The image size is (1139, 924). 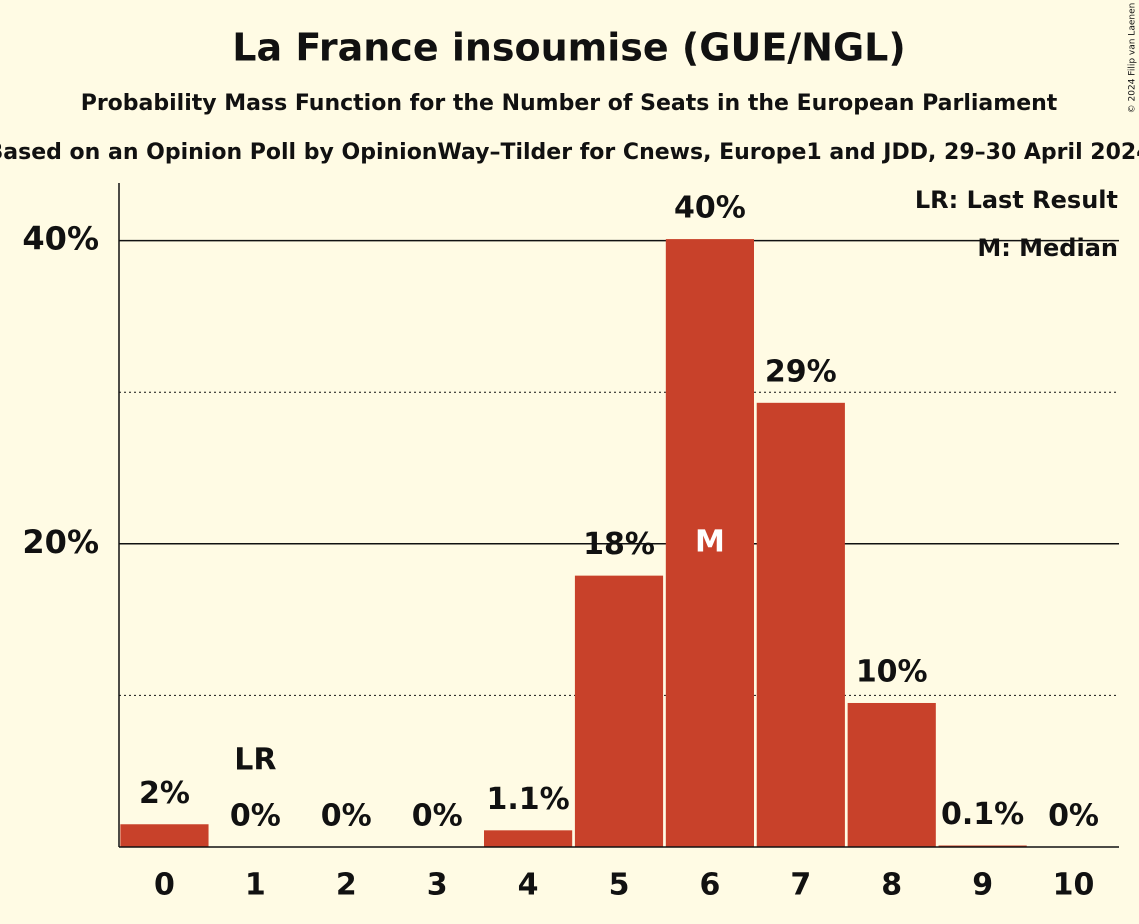 I want to click on marker-label: LR, so click(x=255, y=760).